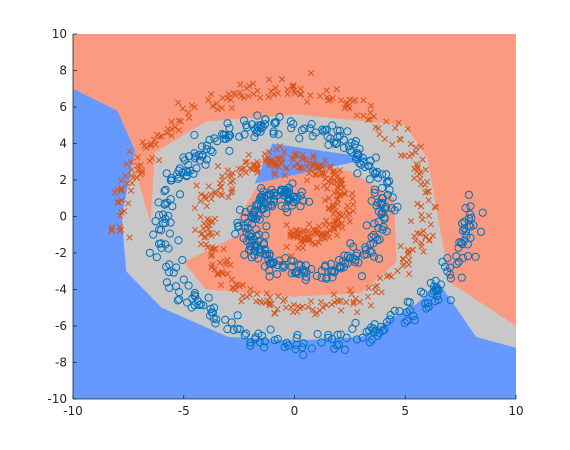 This screenshot has width=570, height=450. Describe the element at coordinates (63, 107) in the screenshot. I see `y-tick-label: 6` at that location.